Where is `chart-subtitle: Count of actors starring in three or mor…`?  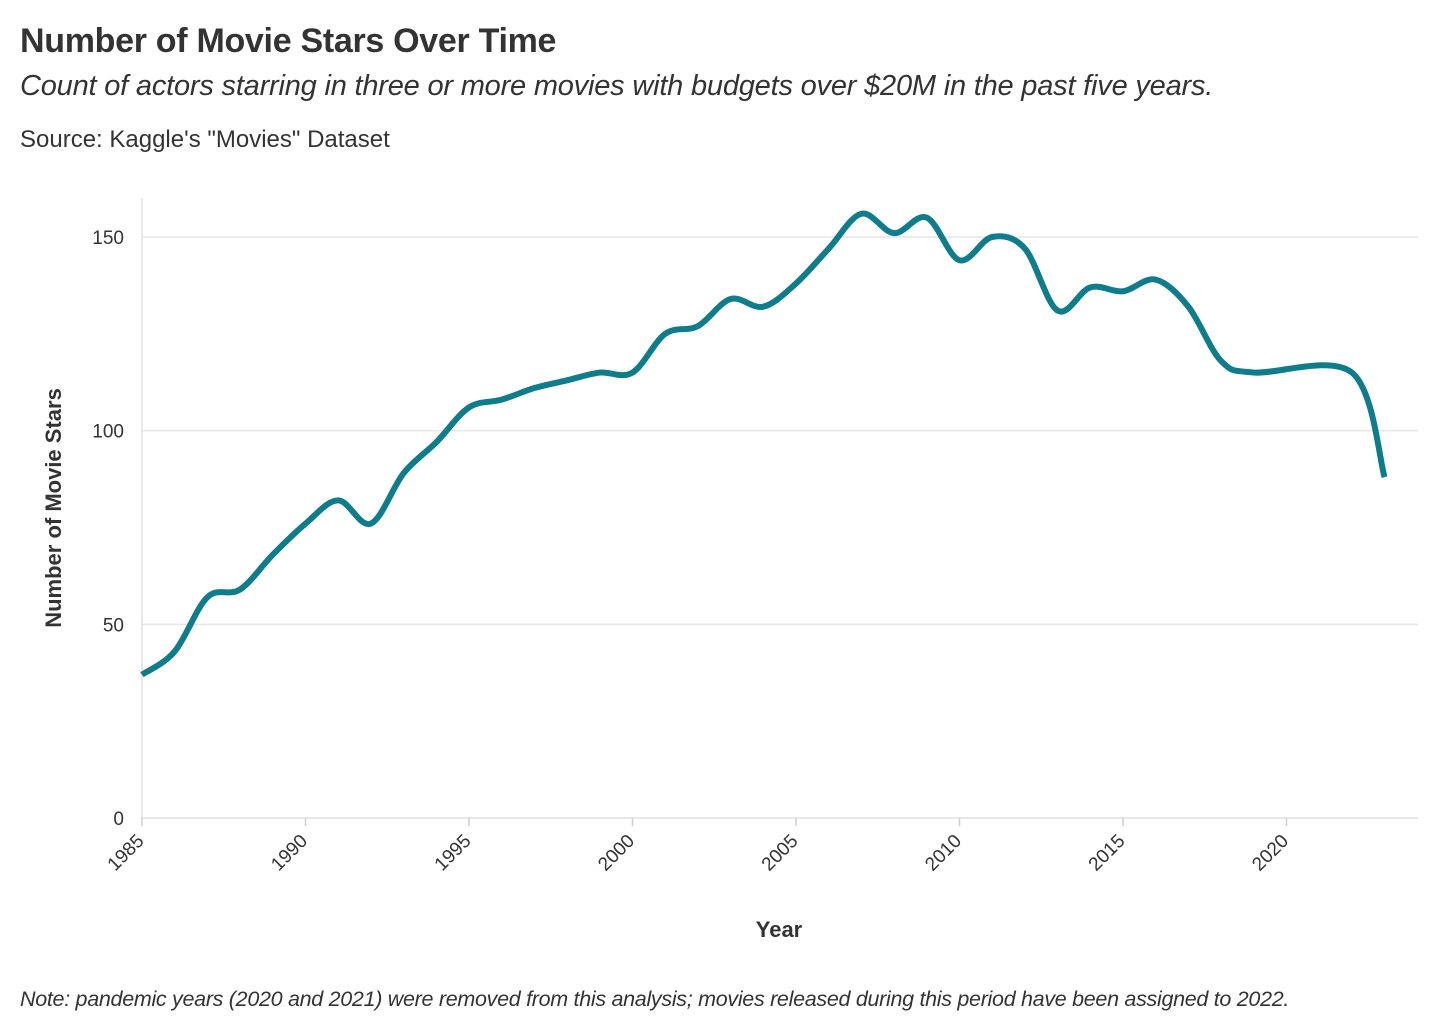 chart-subtitle: Count of actors starring in three or mor… is located at coordinates (617, 86).